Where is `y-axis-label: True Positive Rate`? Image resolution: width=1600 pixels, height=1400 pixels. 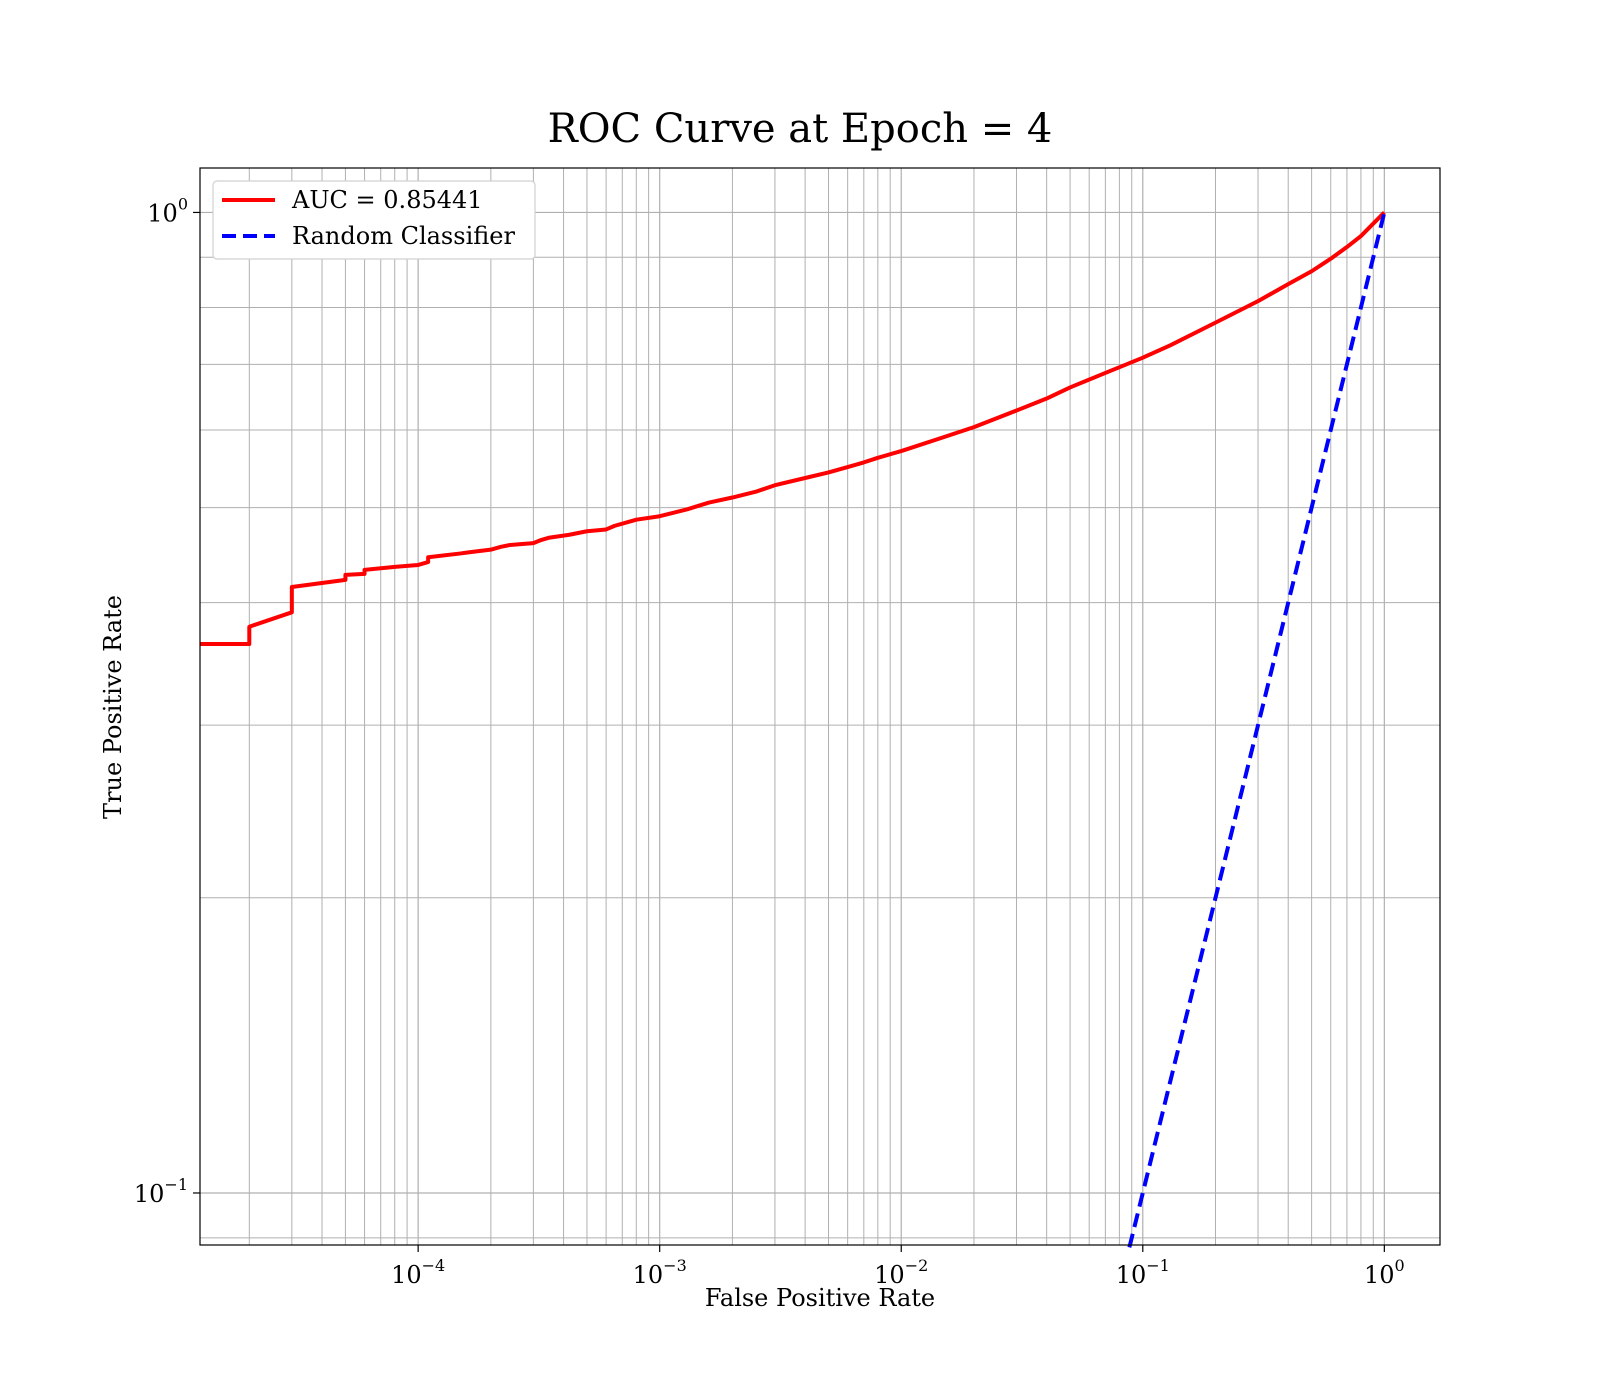
y-axis-label: True Positive Rate is located at coordinates (113, 707).